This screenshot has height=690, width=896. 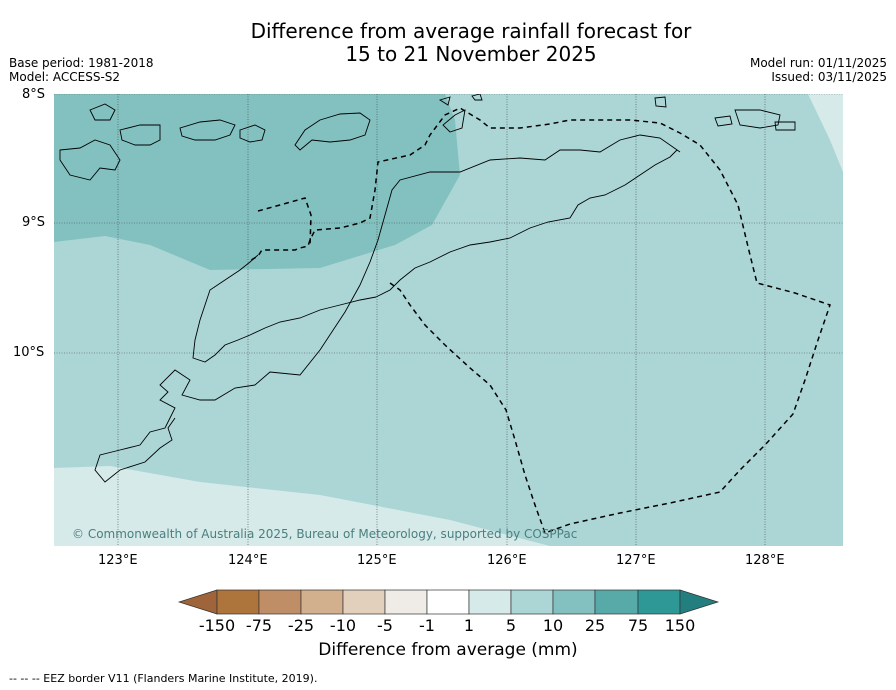 What do you see at coordinates (65, 77) in the screenshot?
I see `model-name: Model: ACCESS-S2` at bounding box center [65, 77].